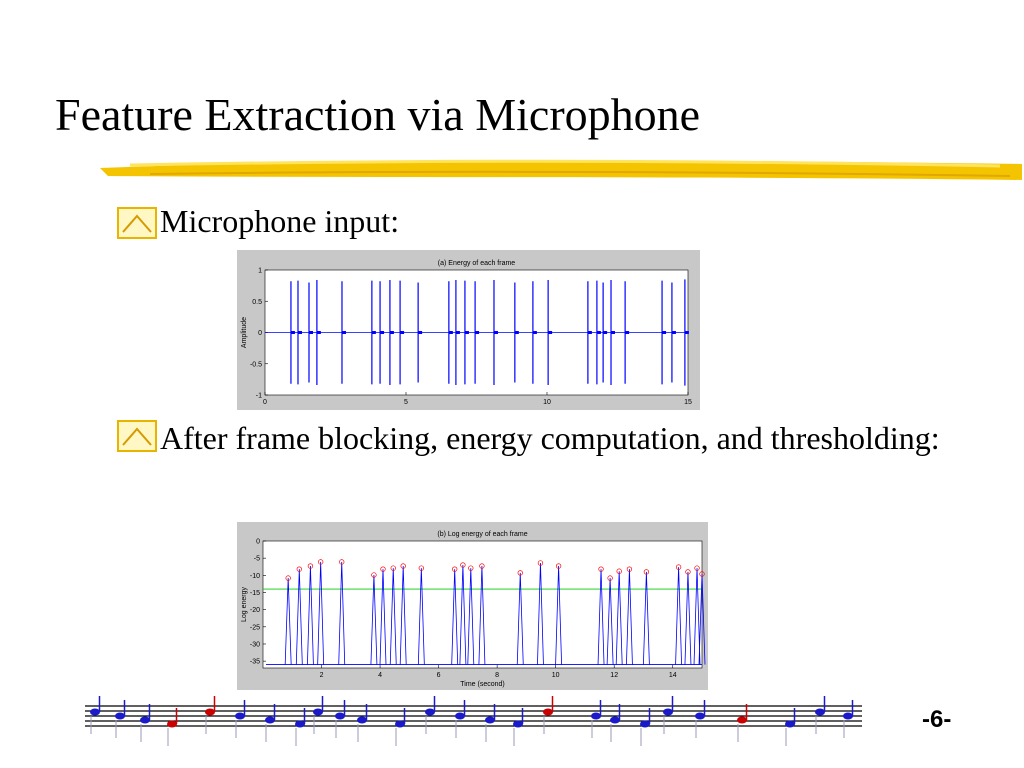  What do you see at coordinates (255, 662) in the screenshot?
I see `y-tick-label: -35` at bounding box center [255, 662].